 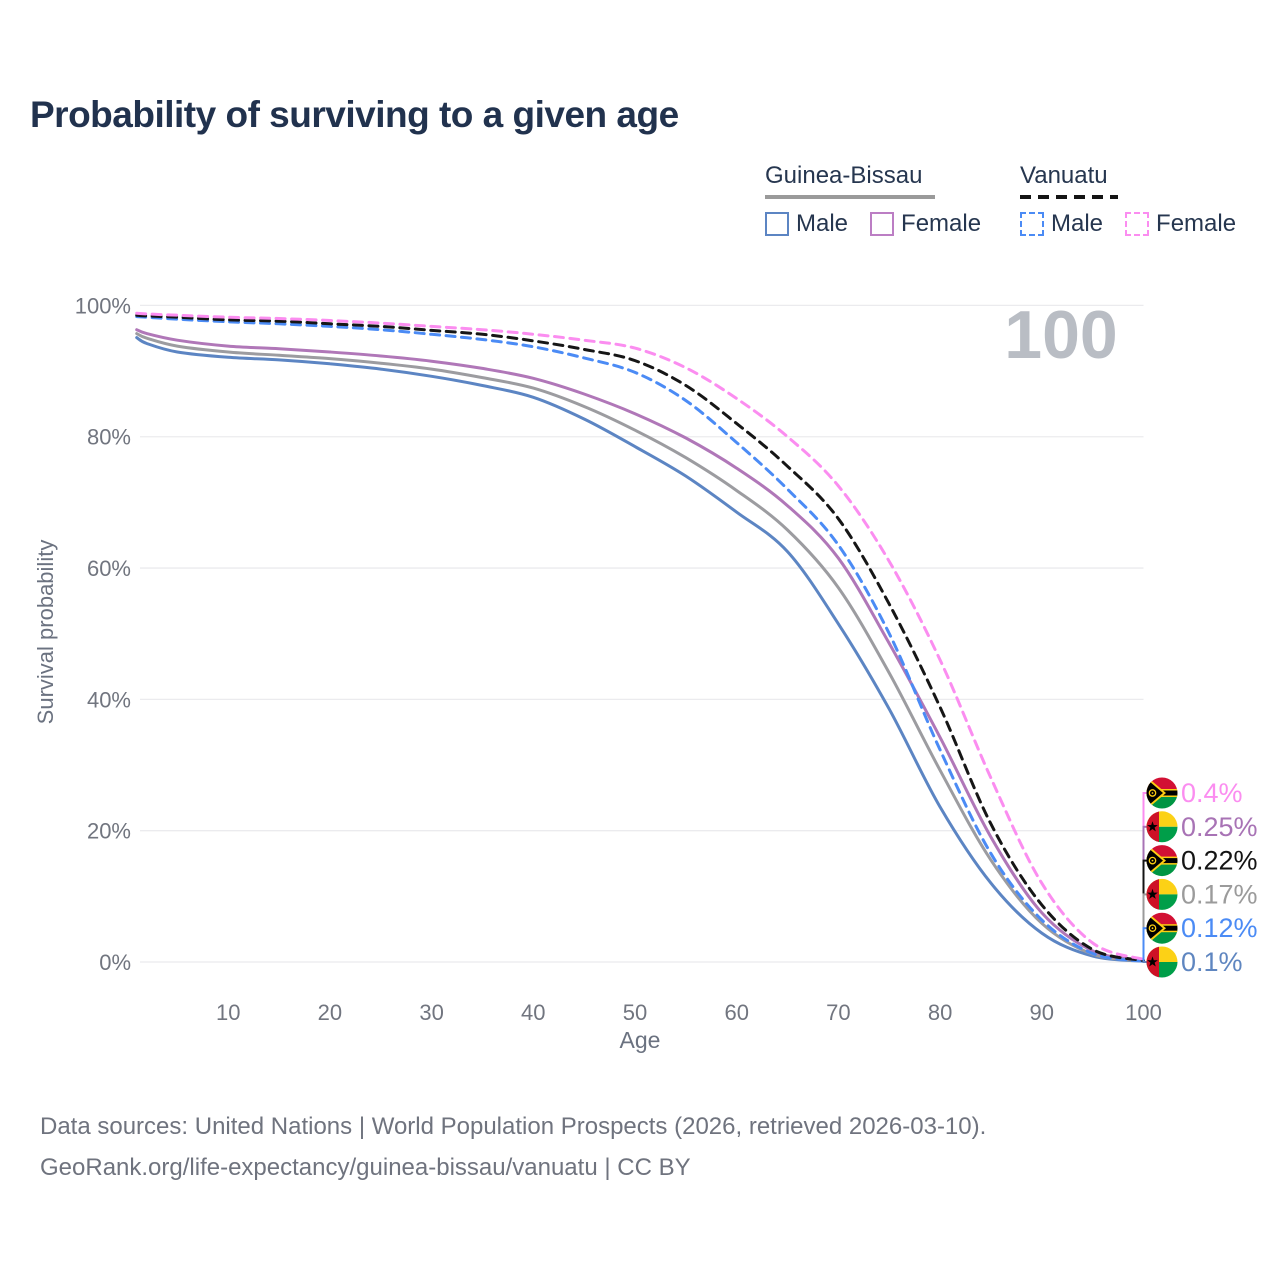 What do you see at coordinates (1212, 962) in the screenshot?
I see `end-label-0.1%: 0.1%` at bounding box center [1212, 962].